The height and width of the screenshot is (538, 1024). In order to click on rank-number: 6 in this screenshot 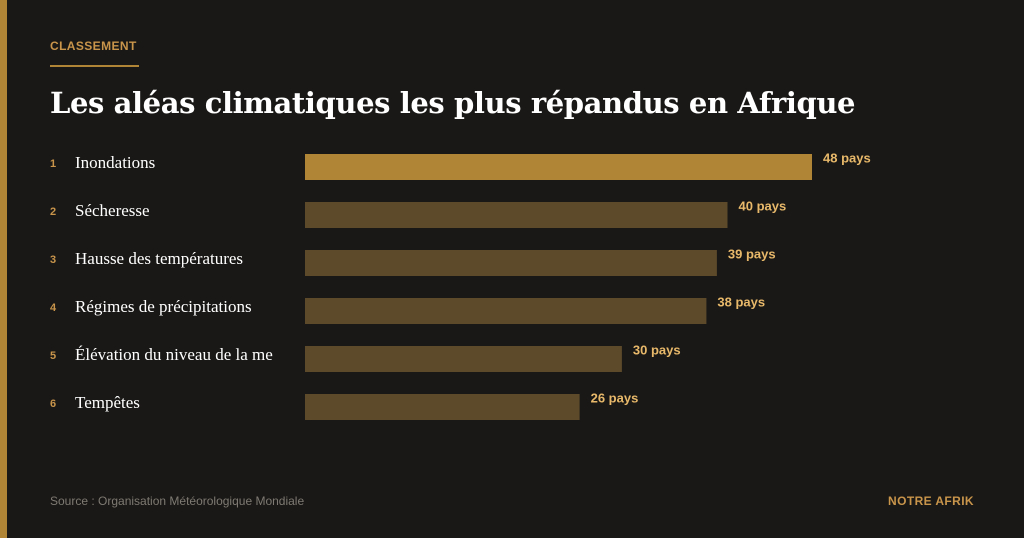, I will do `click(53, 404)`.